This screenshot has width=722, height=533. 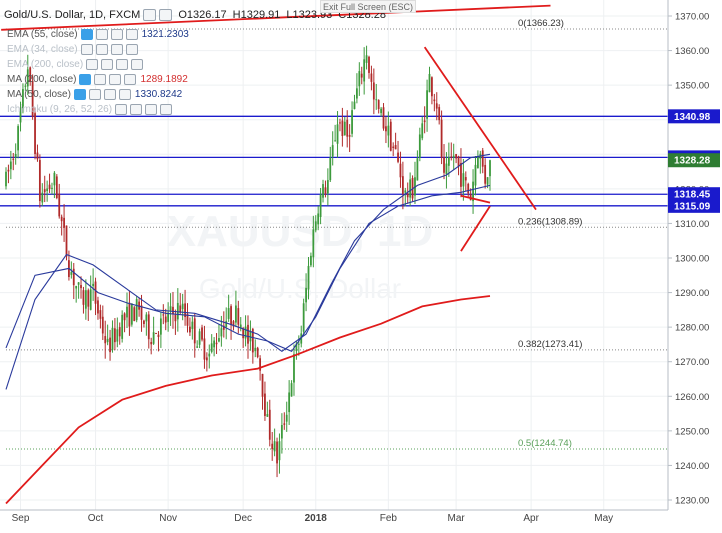 I want to click on indicator-row: EMA (34, close), so click(x=72, y=49).